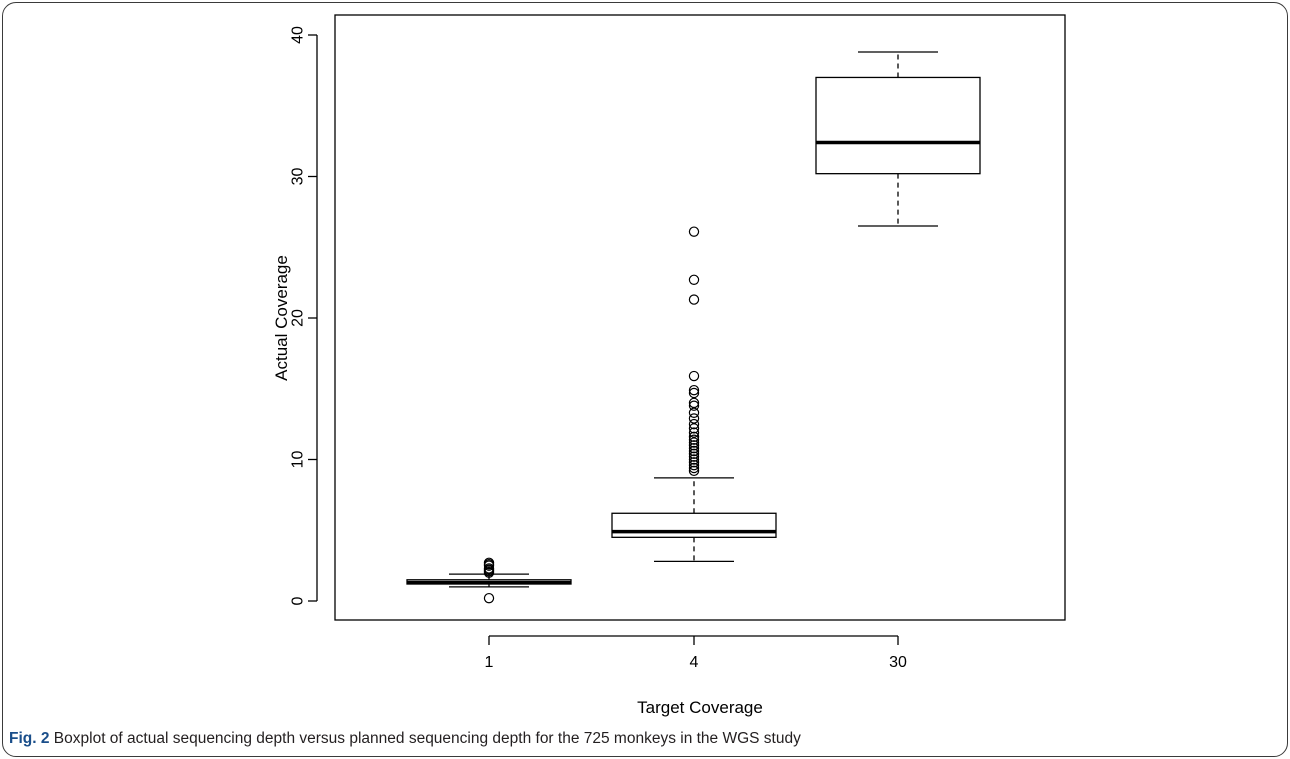  I want to click on y-axis-title: Actual Coverage, so click(281, 318).